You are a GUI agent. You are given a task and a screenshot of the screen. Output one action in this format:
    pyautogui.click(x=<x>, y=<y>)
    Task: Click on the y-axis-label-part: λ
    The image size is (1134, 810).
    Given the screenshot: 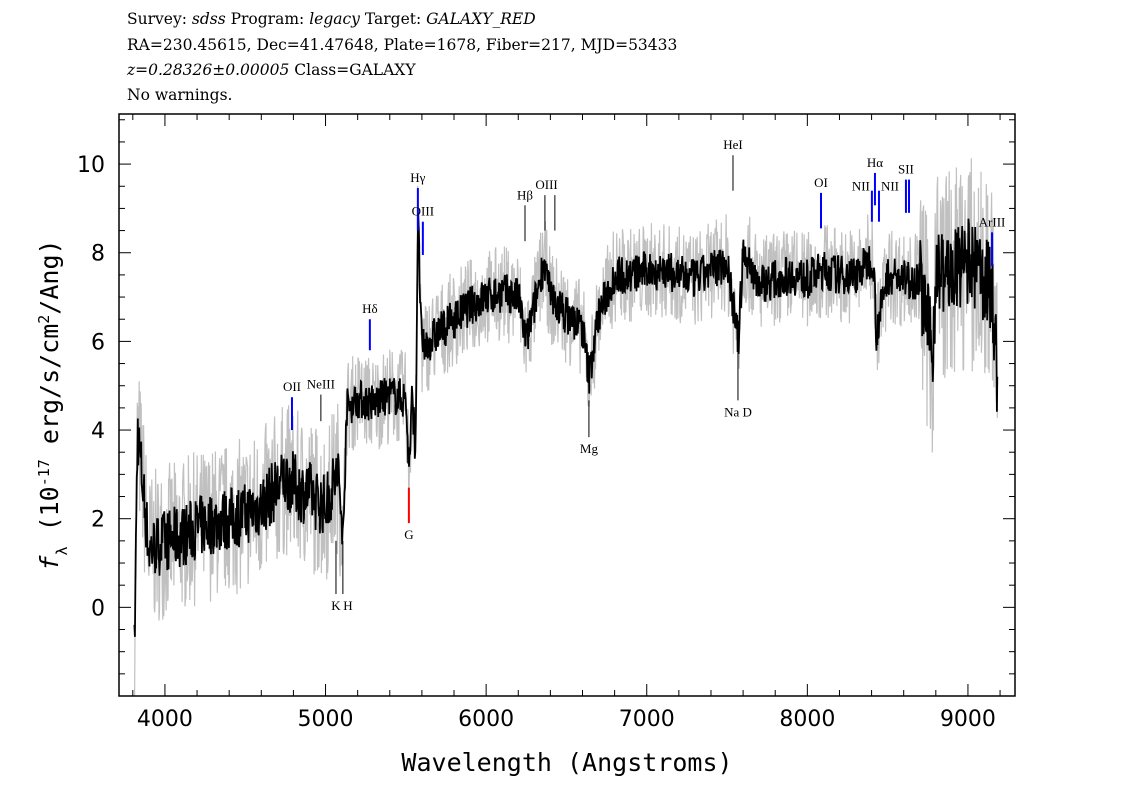 What is the action you would take?
    pyautogui.click(x=62, y=550)
    